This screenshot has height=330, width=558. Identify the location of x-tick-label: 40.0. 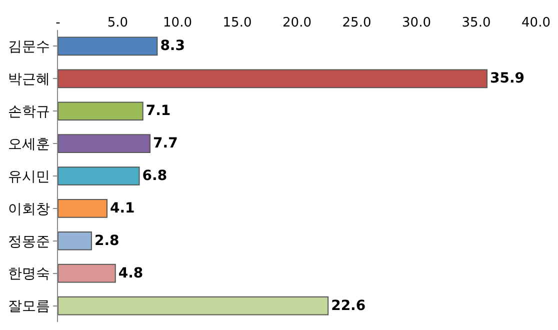
(536, 22).